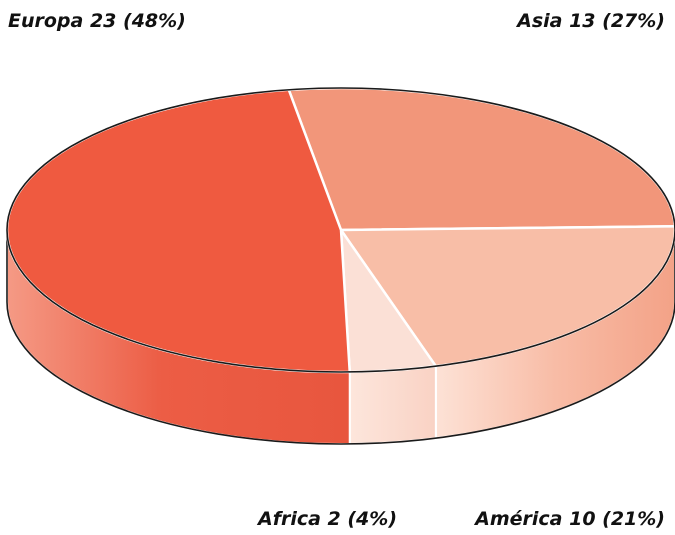 Image resolution: width=675 pixels, height=535 pixels. What do you see at coordinates (591, 21) in the screenshot?
I see `slice-label-asia: Asia 13 (27%)` at bounding box center [591, 21].